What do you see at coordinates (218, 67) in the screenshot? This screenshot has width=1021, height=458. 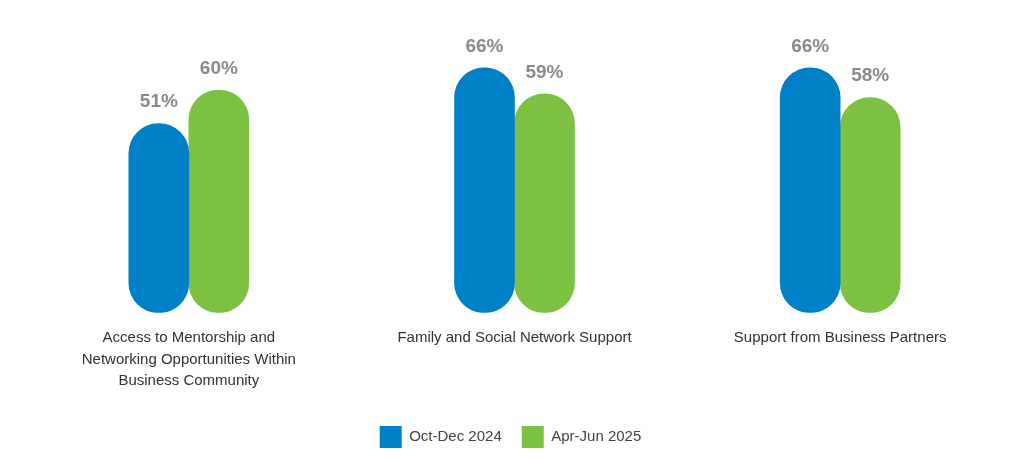 I see `data-label: 60%` at bounding box center [218, 67].